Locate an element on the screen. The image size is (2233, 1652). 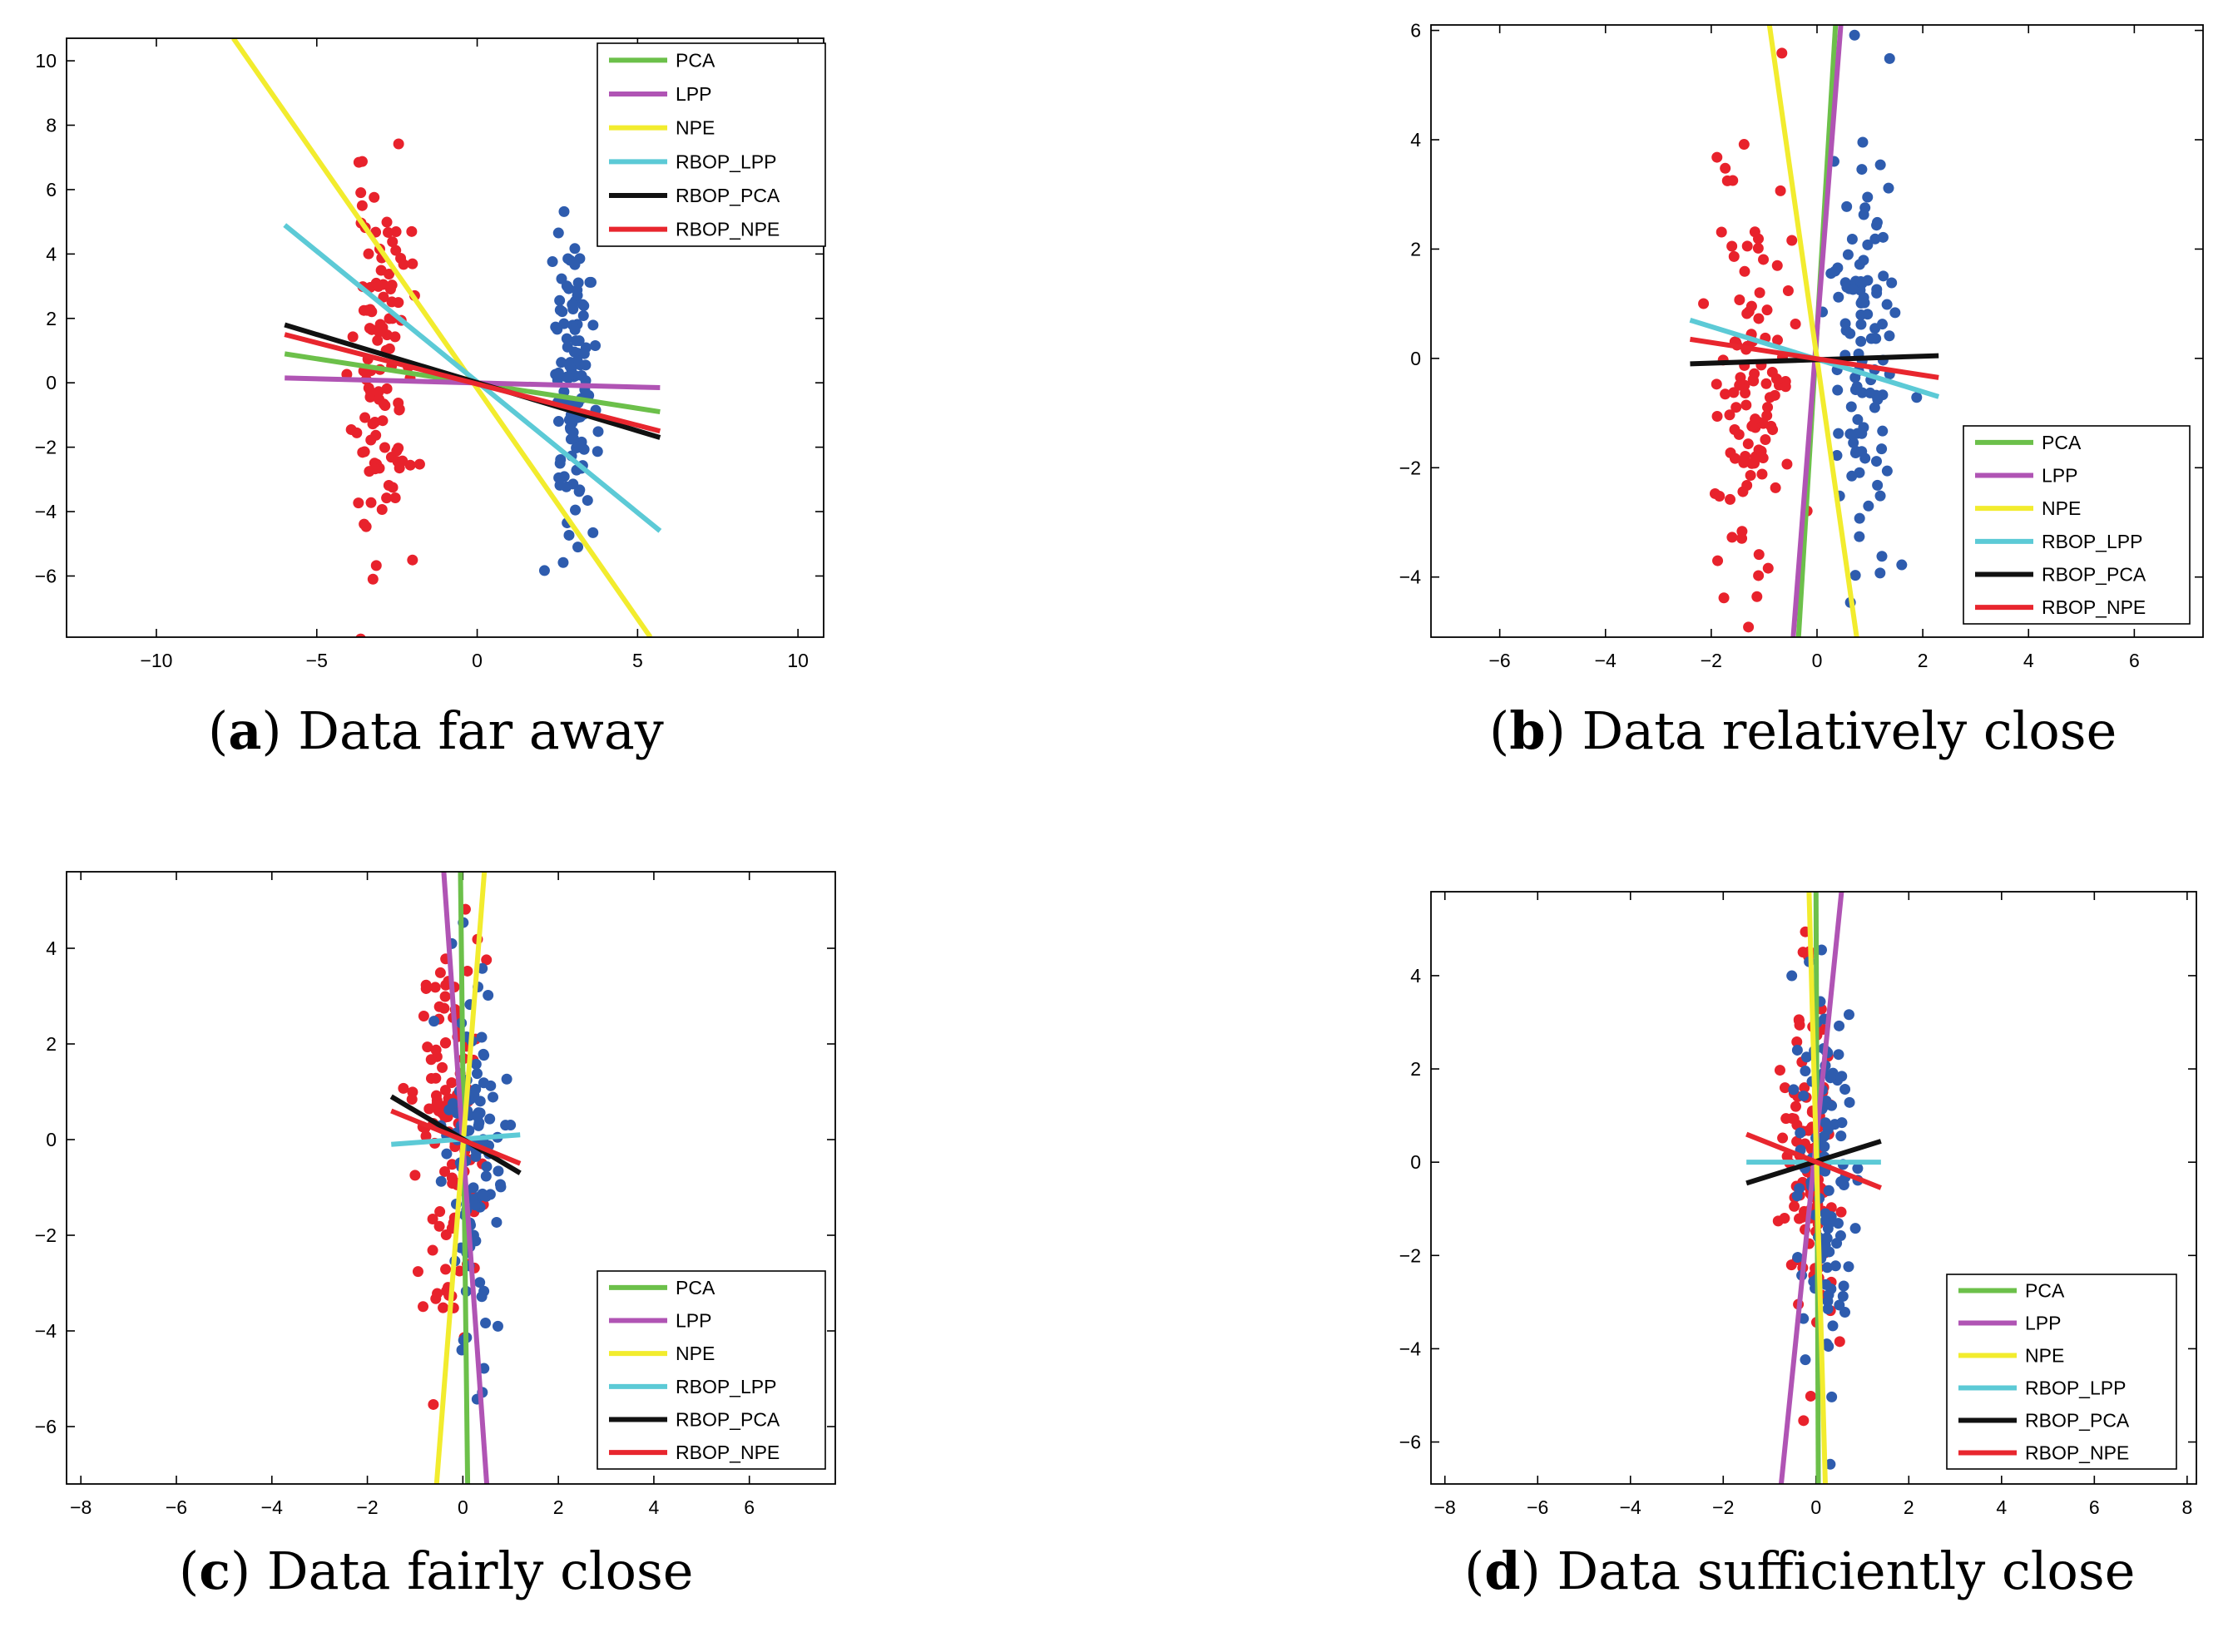
legend-box is located at coordinates (2061, 1372).